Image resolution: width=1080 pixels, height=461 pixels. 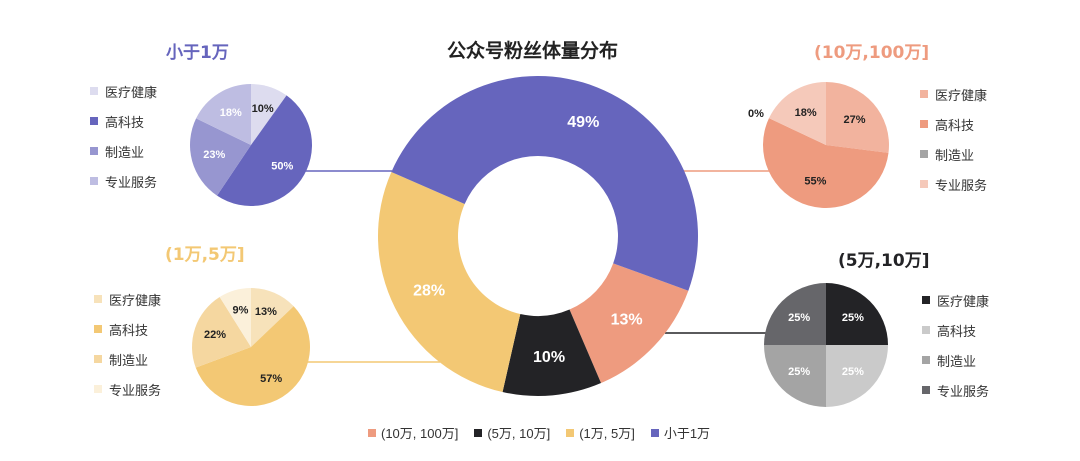 What do you see at coordinates (214, 155) in the screenshot?
I see `pie-lt1w-label-2: 23%` at bounding box center [214, 155].